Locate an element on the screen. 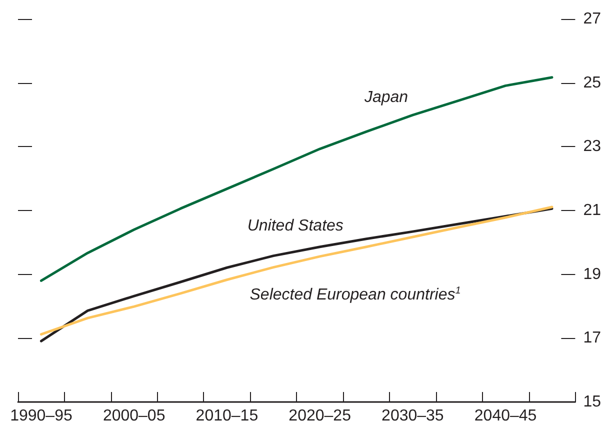 This screenshot has width=604, height=425. y-tick-label: 21 is located at coordinates (592, 210).